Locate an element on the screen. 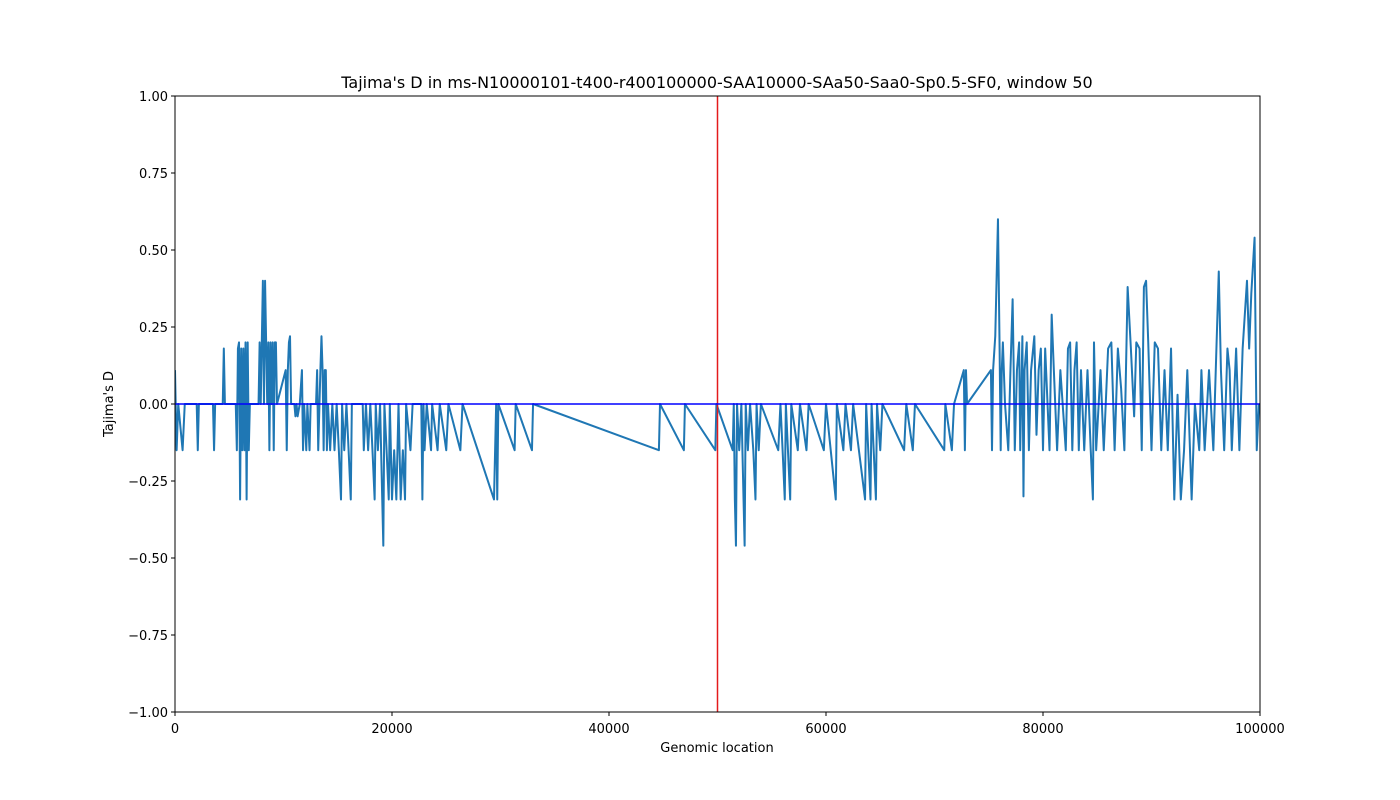 Image resolution: width=1400 pixels, height=800 pixels. x-tick-label: 0 is located at coordinates (175, 729).